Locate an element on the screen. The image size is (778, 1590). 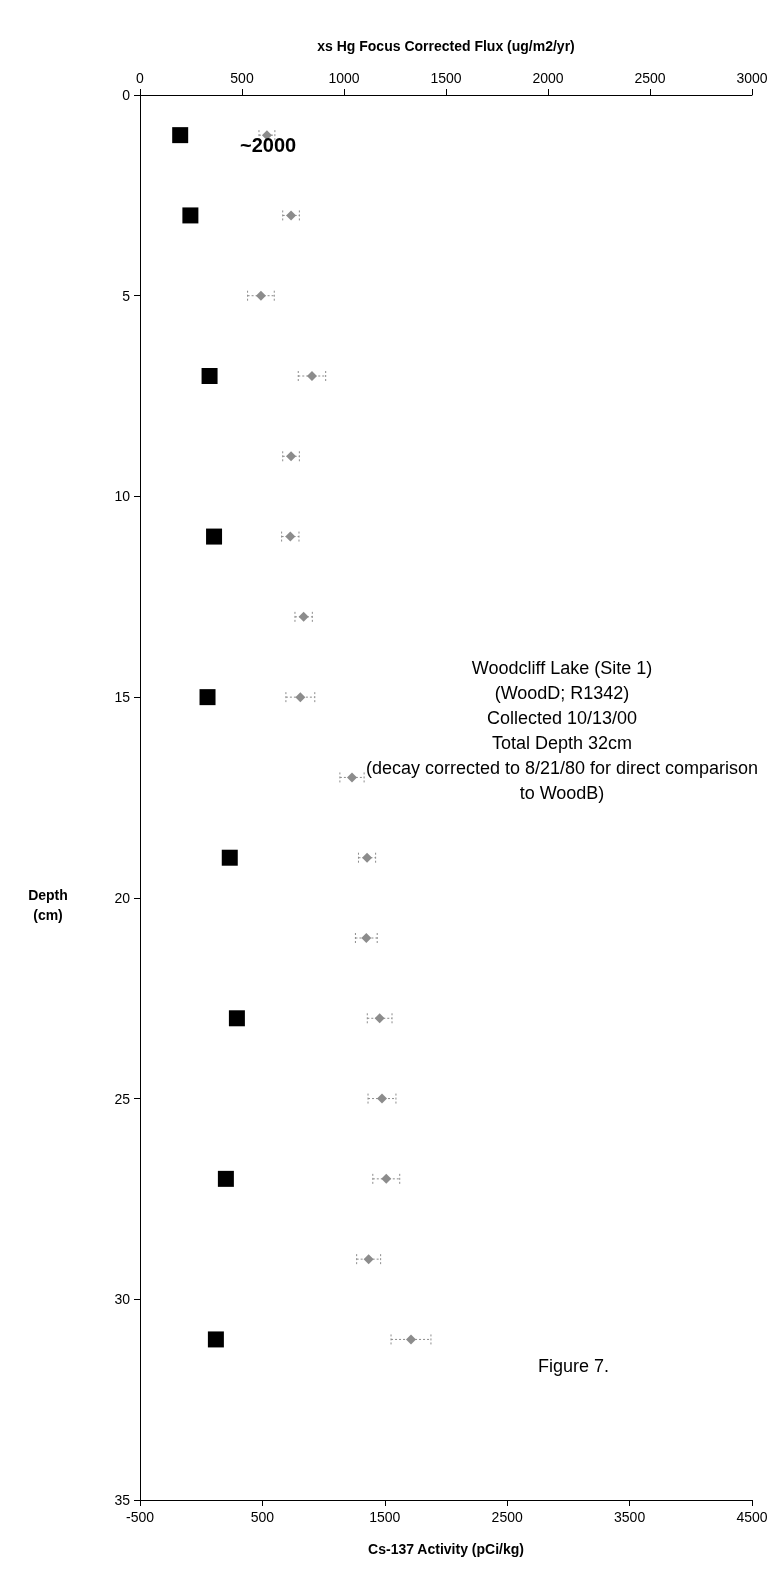
y-tick-label: 5 is located at coordinates (126, 295).